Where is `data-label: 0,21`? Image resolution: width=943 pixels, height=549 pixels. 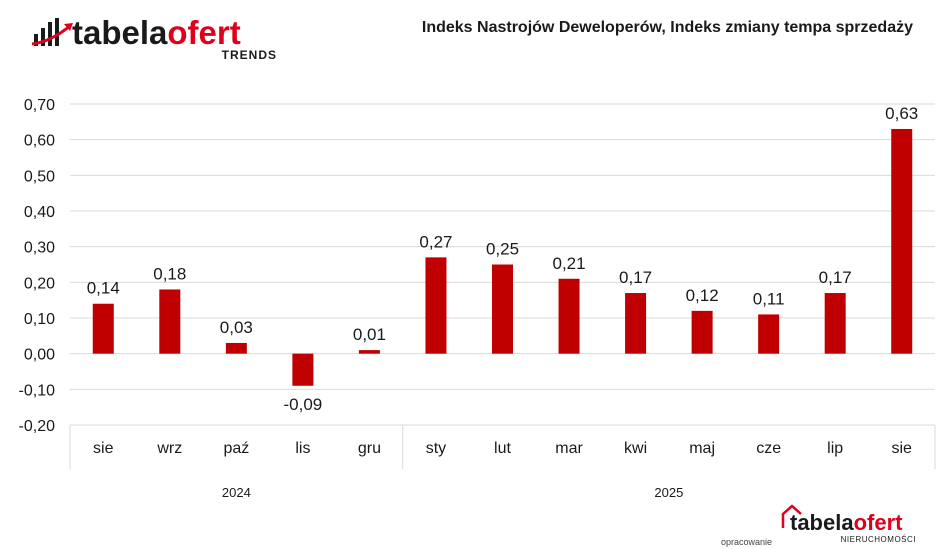
data-label: 0,21 is located at coordinates (568, 263).